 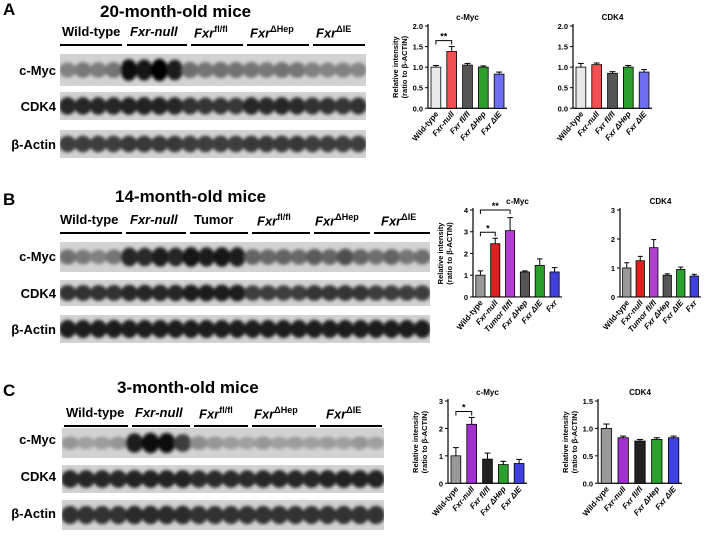 I want to click on blot-c-cdk4, so click(x=223, y=479).